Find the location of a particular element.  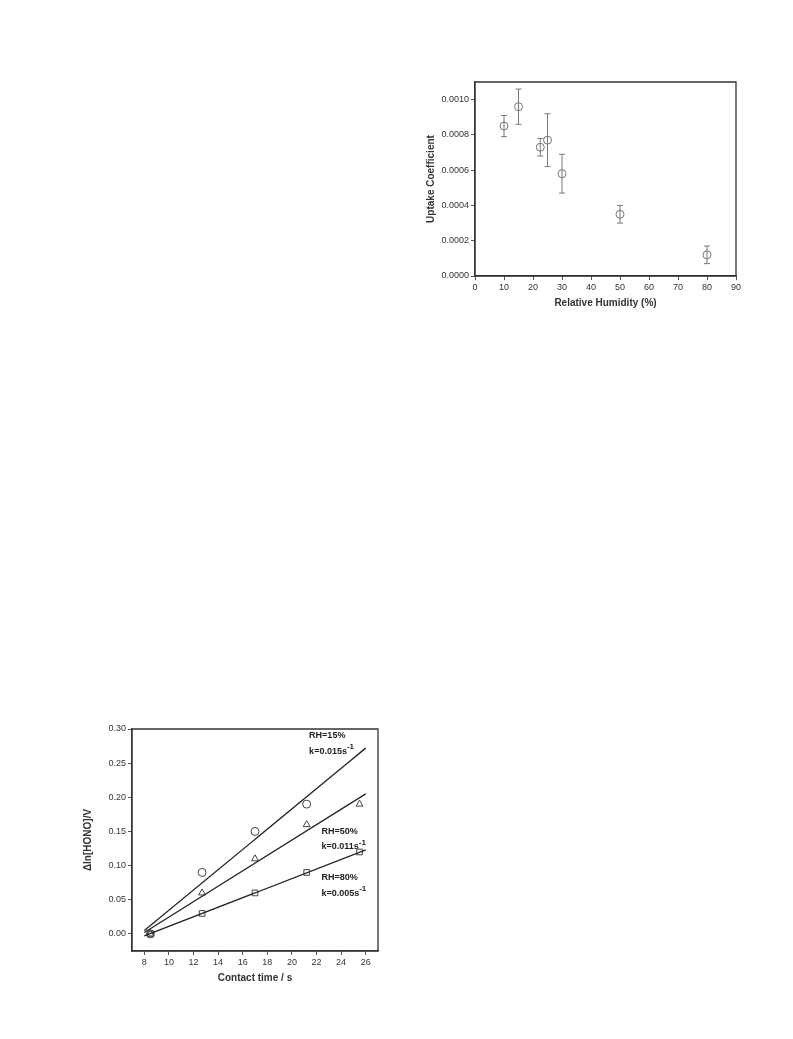

y-tick-label: 0.10 is located at coordinates (117, 865).